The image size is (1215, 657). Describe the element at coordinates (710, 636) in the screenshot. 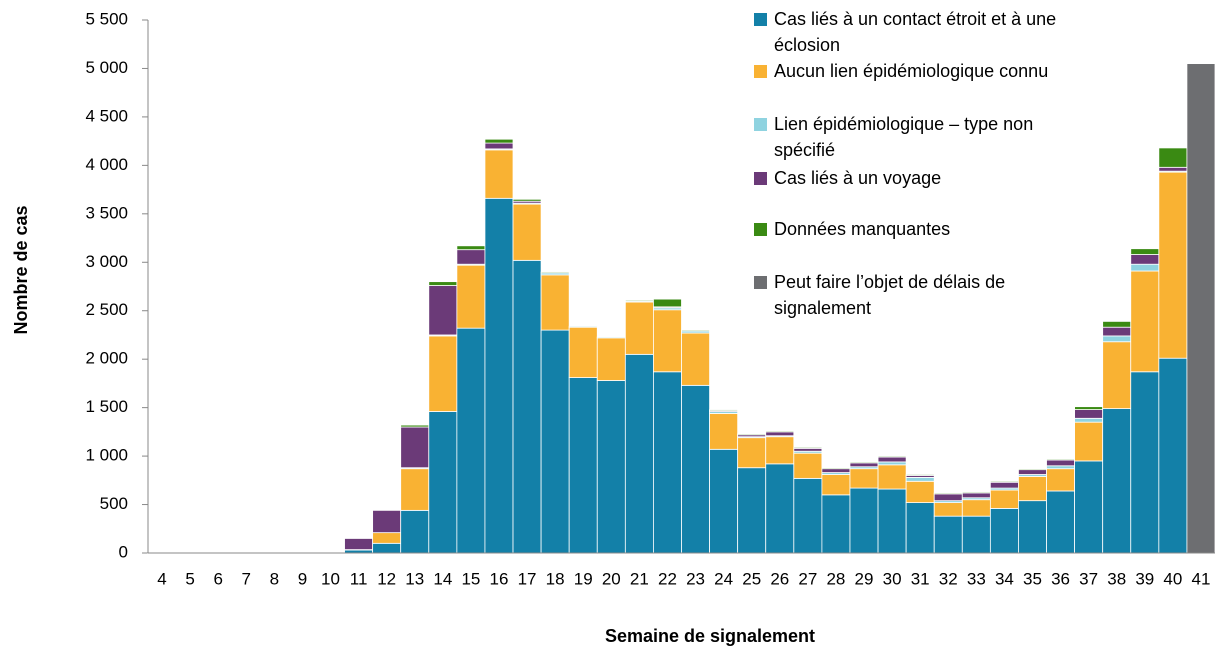

I see `x-axis-label: Semaine de signalement` at that location.